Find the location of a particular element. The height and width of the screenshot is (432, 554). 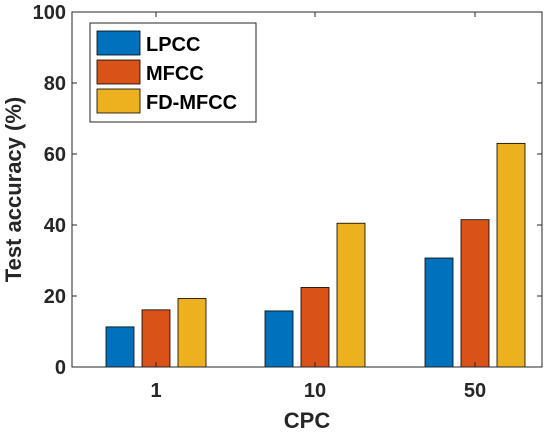

x-tick-label: 1 is located at coordinates (155, 391).